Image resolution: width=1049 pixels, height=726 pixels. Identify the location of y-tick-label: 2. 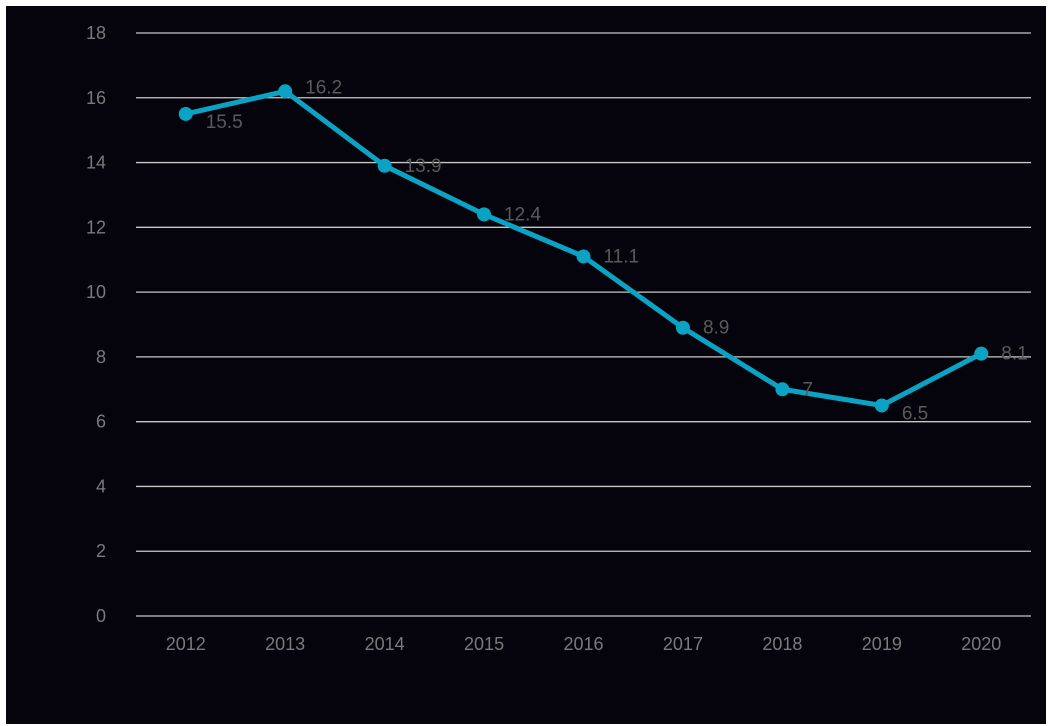
(101, 551).